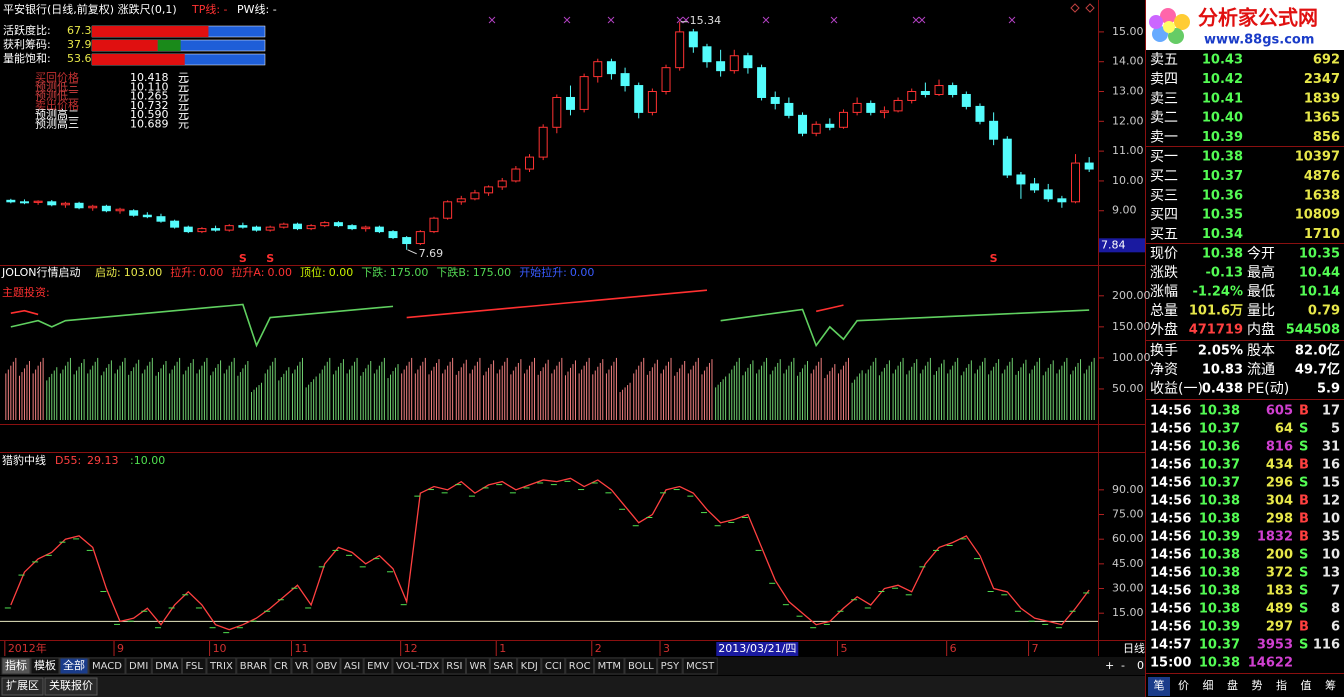 The height and width of the screenshot is (697, 1344). What do you see at coordinates (1140, 665) in the screenshot?
I see `toolbar-control: 0` at bounding box center [1140, 665].